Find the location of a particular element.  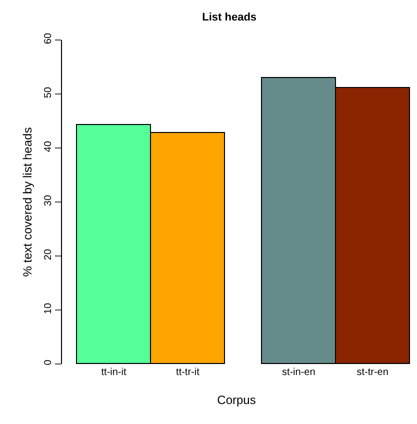

y-tick-label: 10 is located at coordinates (48, 308).